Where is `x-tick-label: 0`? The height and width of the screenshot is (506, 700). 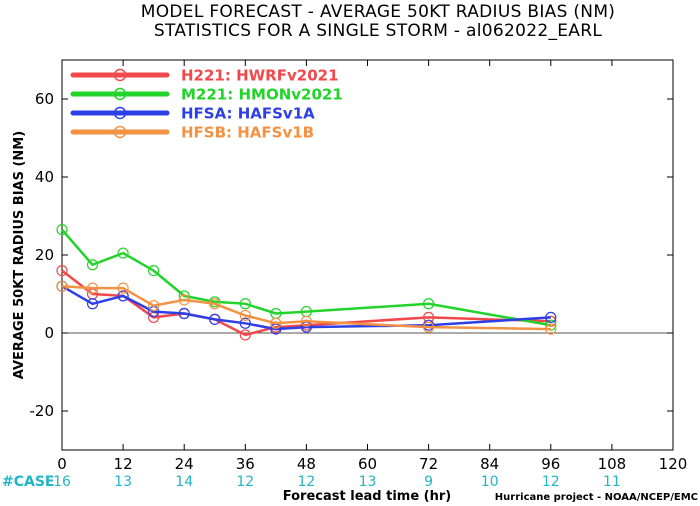 x-tick-label: 0 is located at coordinates (62, 464).